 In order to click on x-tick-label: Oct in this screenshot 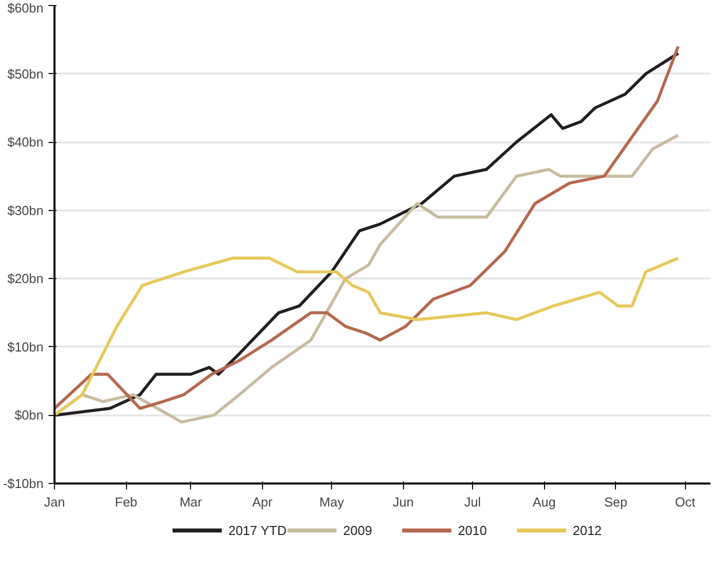, I will do `click(685, 502)`.